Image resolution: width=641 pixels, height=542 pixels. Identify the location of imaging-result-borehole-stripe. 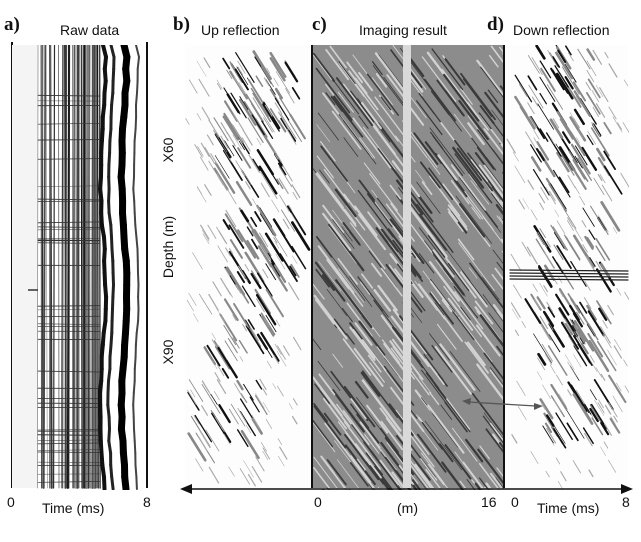
(407, 266).